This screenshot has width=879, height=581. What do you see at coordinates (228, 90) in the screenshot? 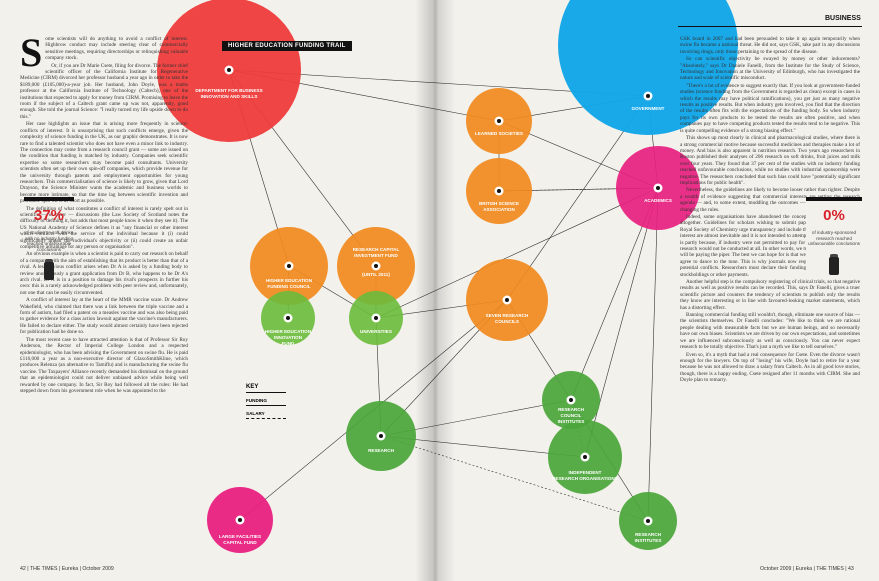
I see `label-bis-1: DEPARTMENT FOR BUSINESS` at bounding box center [228, 90].